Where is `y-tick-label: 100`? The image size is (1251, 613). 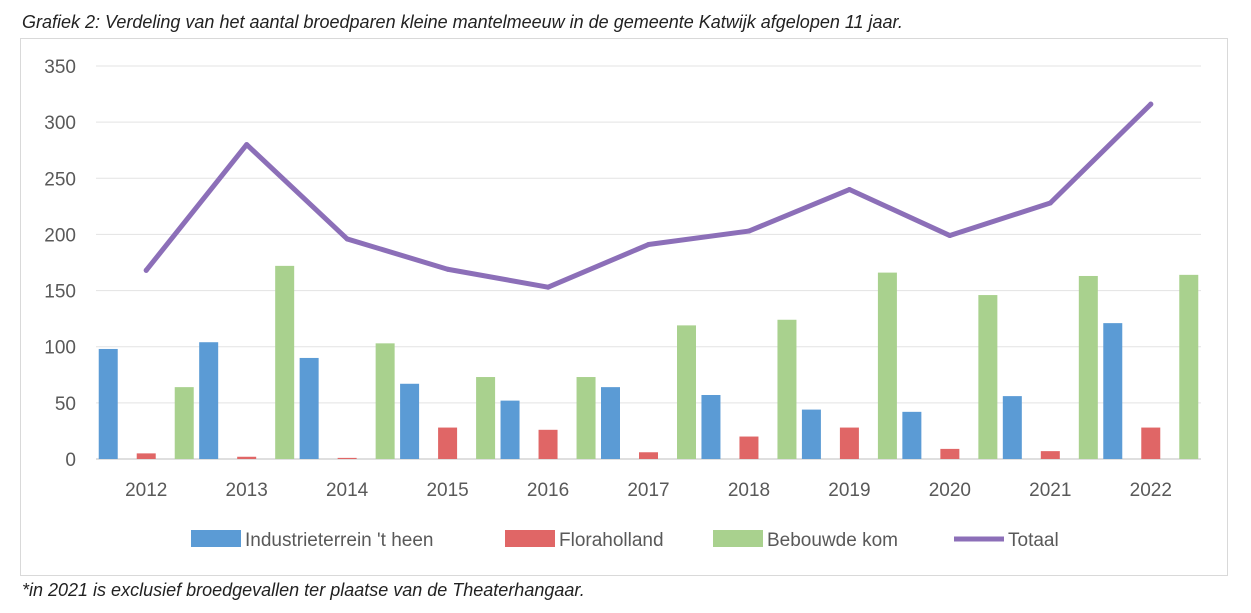
y-tick-label: 100 is located at coordinates (60, 348).